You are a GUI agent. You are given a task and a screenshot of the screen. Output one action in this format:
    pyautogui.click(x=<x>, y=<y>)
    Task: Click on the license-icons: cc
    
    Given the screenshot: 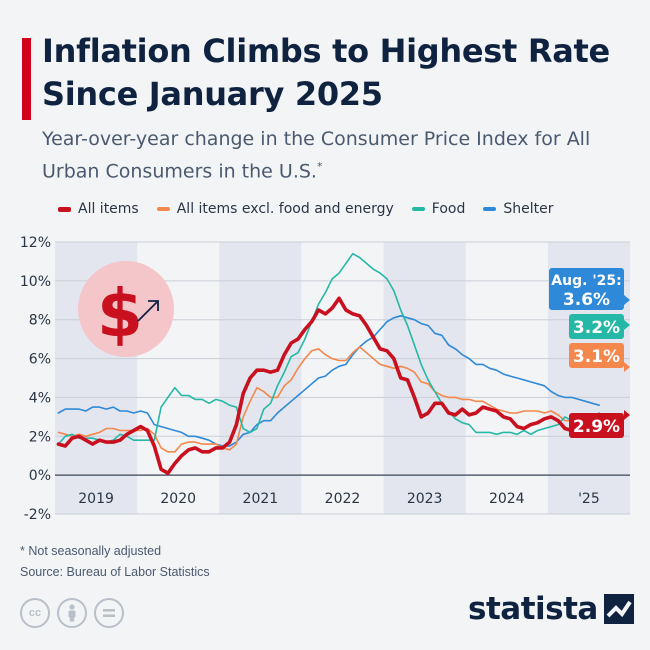 What is the action you would take?
    pyautogui.click(x=72, y=613)
    